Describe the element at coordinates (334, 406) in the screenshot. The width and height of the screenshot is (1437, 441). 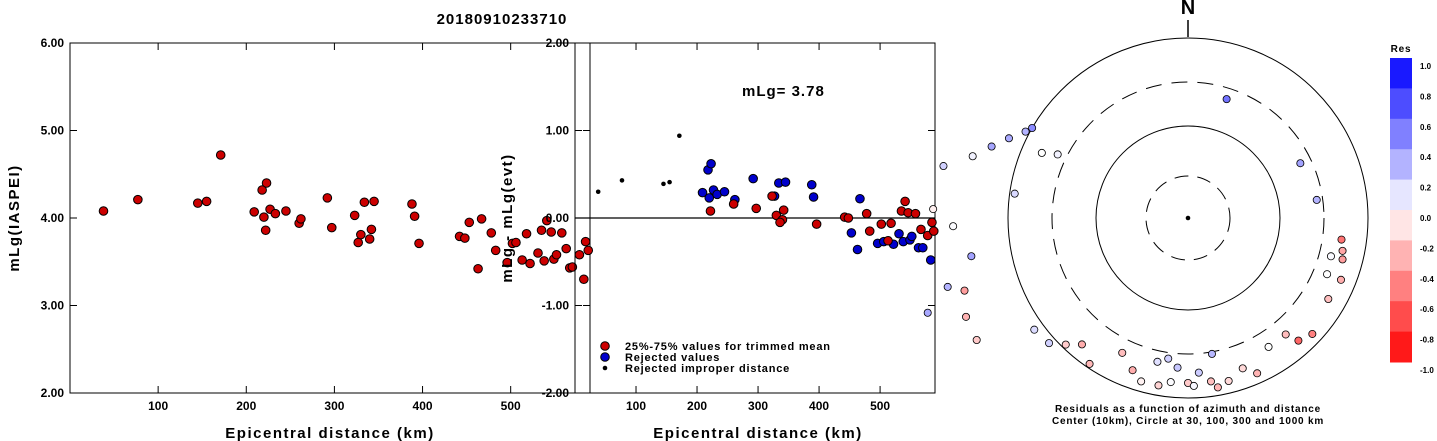
I see `x-tick-label: 300` at that location.